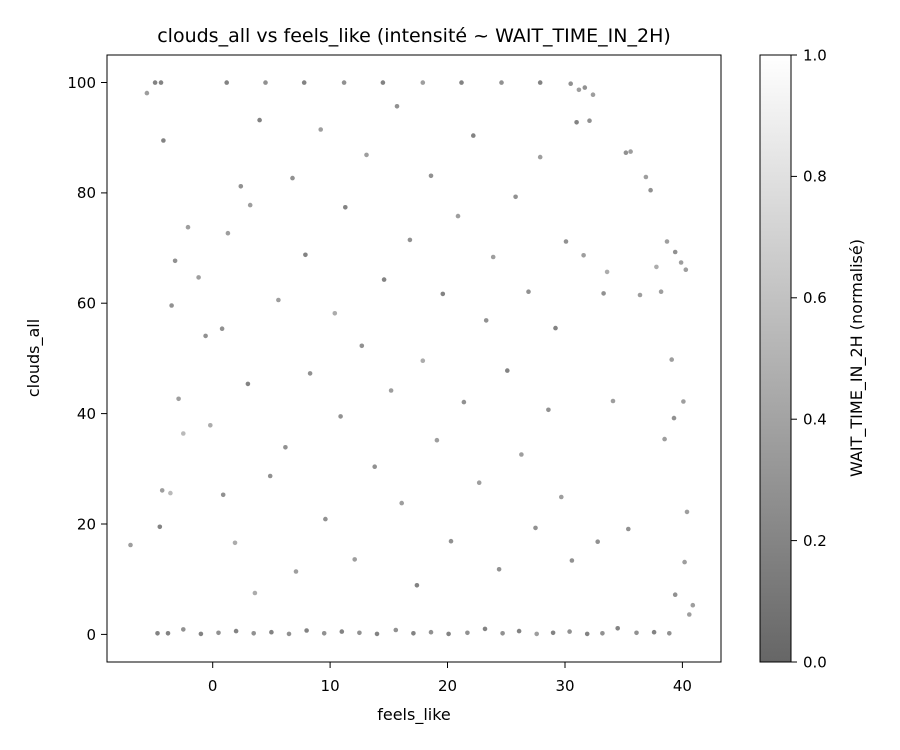  I want to click on x-tick: 0, so click(212, 678).